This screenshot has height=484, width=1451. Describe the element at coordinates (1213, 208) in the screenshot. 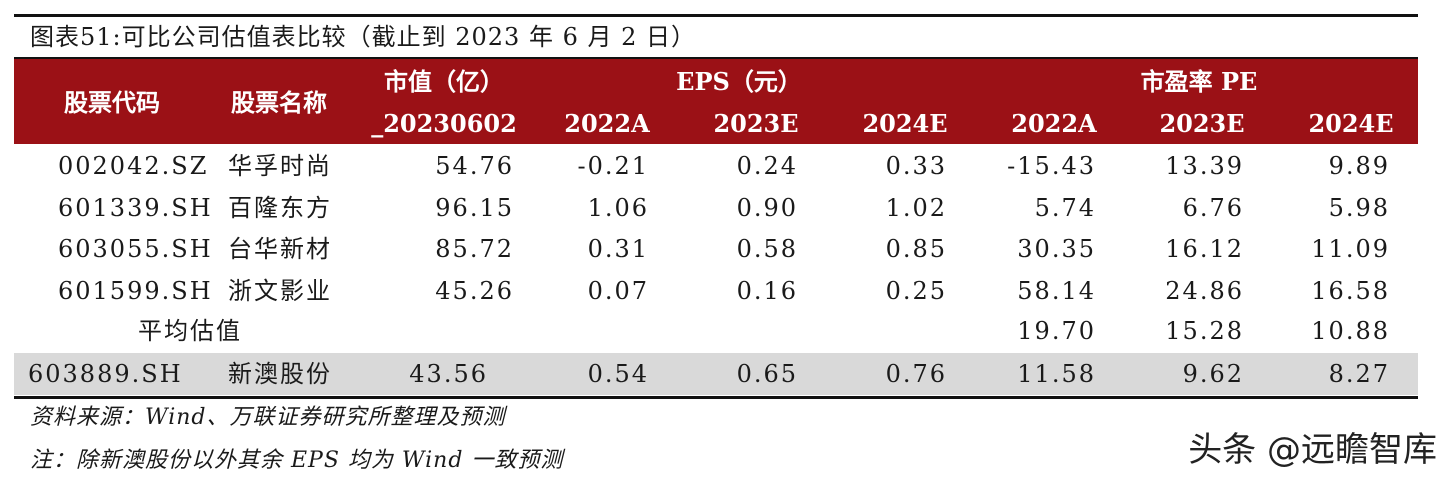

I see `pe-2023: 6.76` at that location.